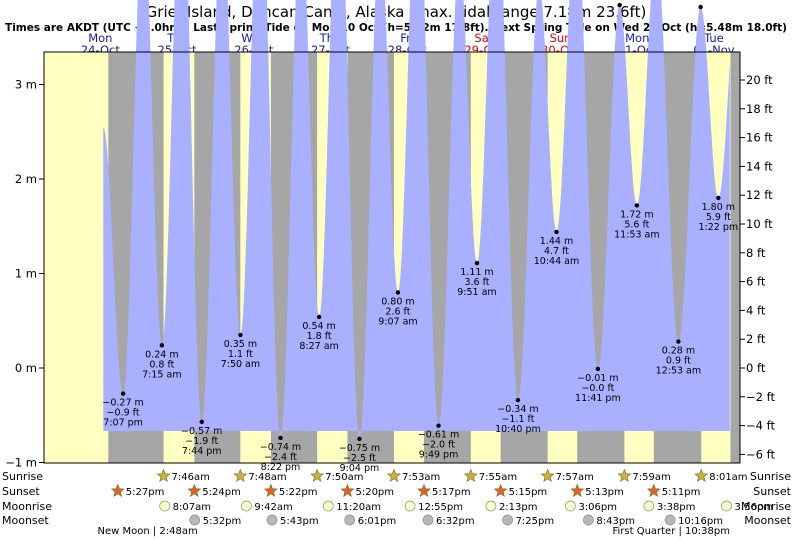  What do you see at coordinates (280, 457) in the screenshot?
I see `extreme-ft: −2.4 ft` at bounding box center [280, 457].